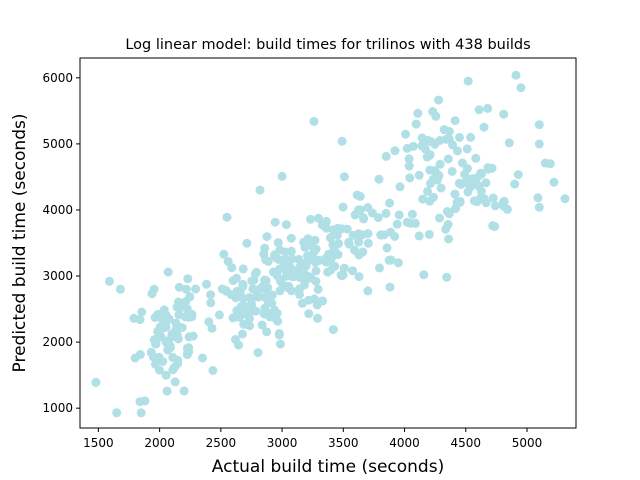 Image resolution: width=640 pixels, height=480 pixels. I want to click on y-tick-label: 5000, so click(57, 144).